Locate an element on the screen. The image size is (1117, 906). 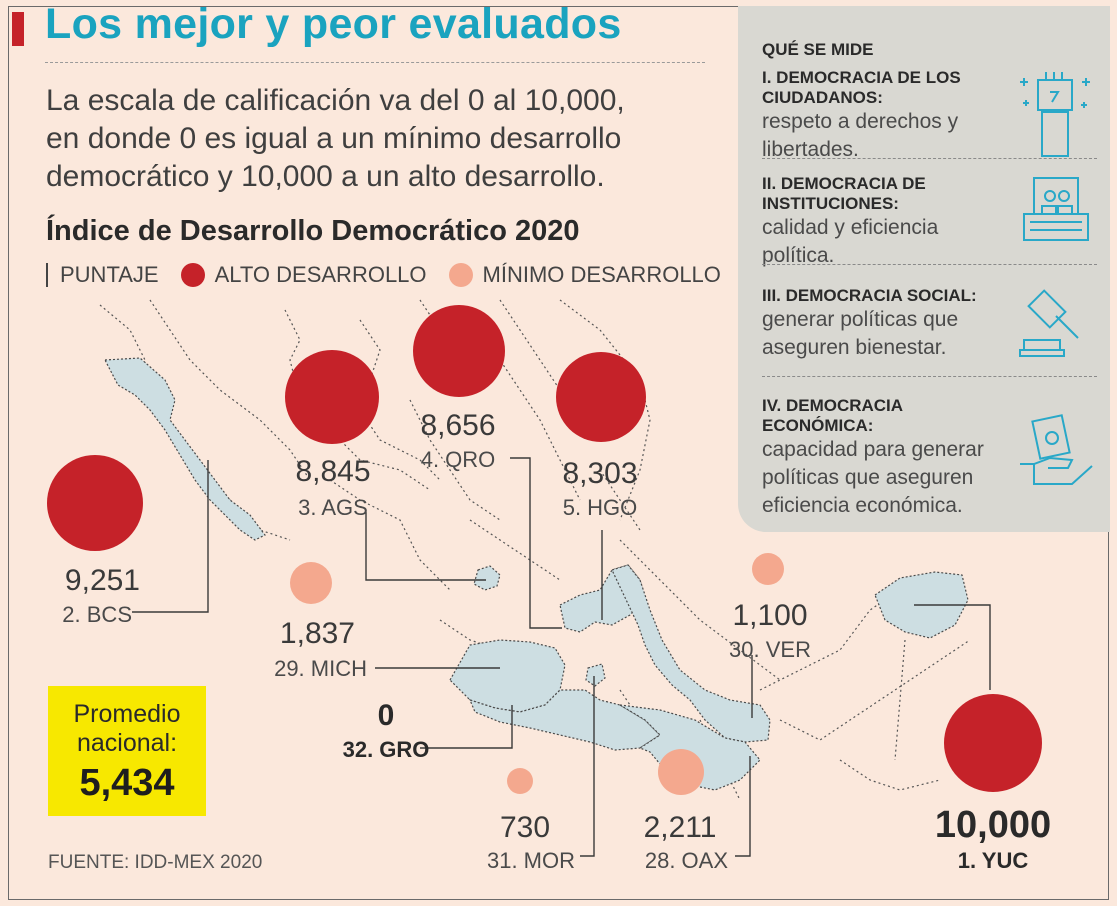
national-average-value: 5,434 is located at coordinates (127, 783).